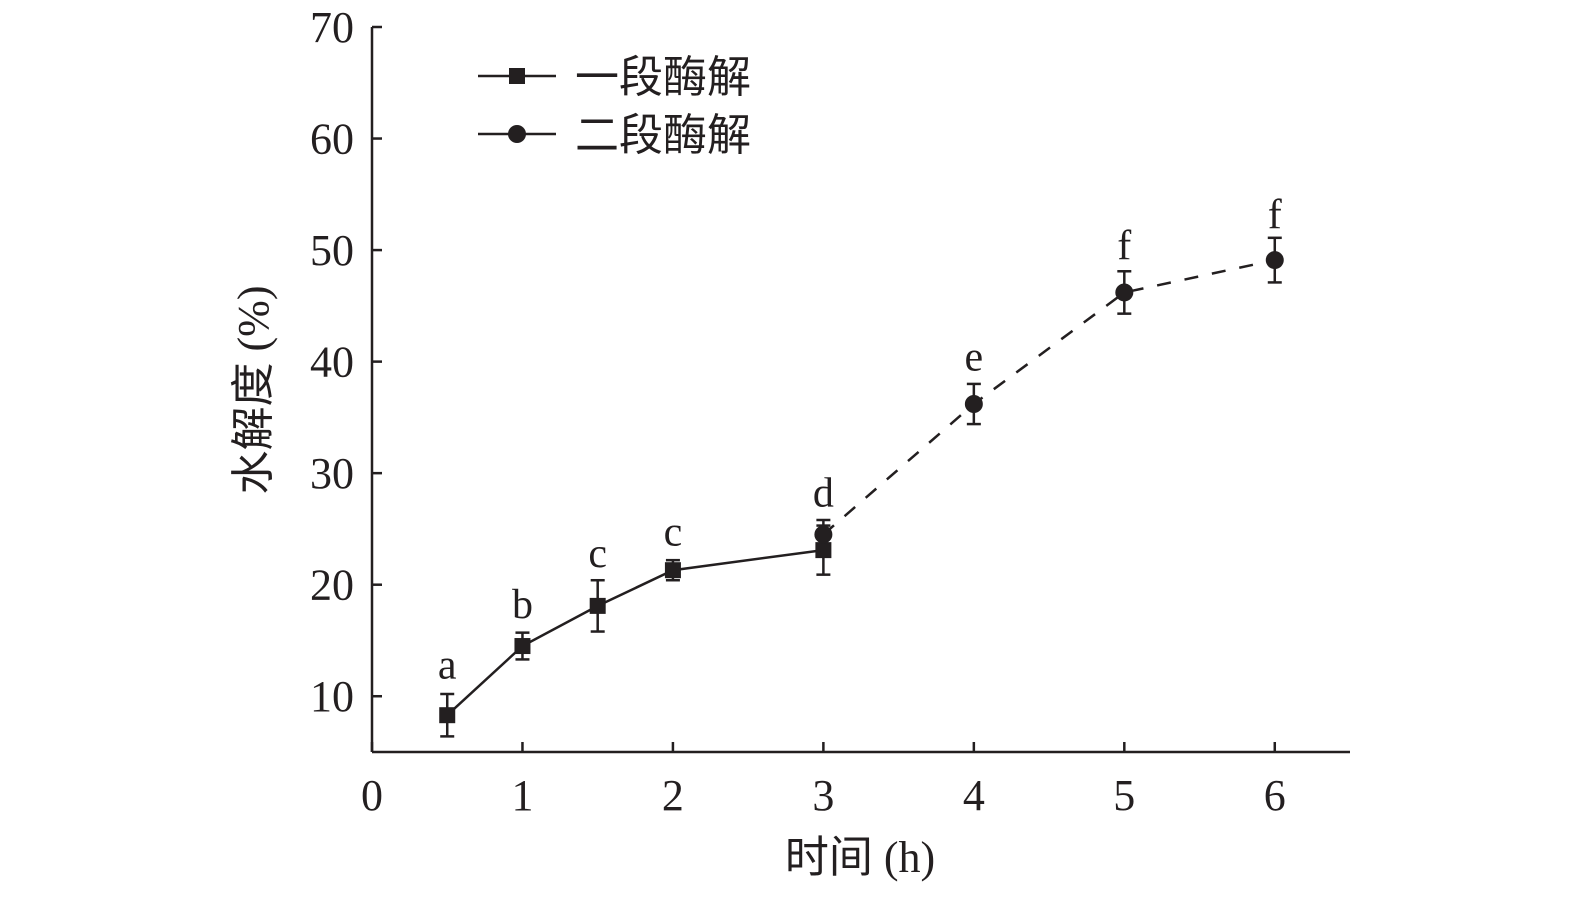  I want to click on significance-label: d, so click(823, 494).